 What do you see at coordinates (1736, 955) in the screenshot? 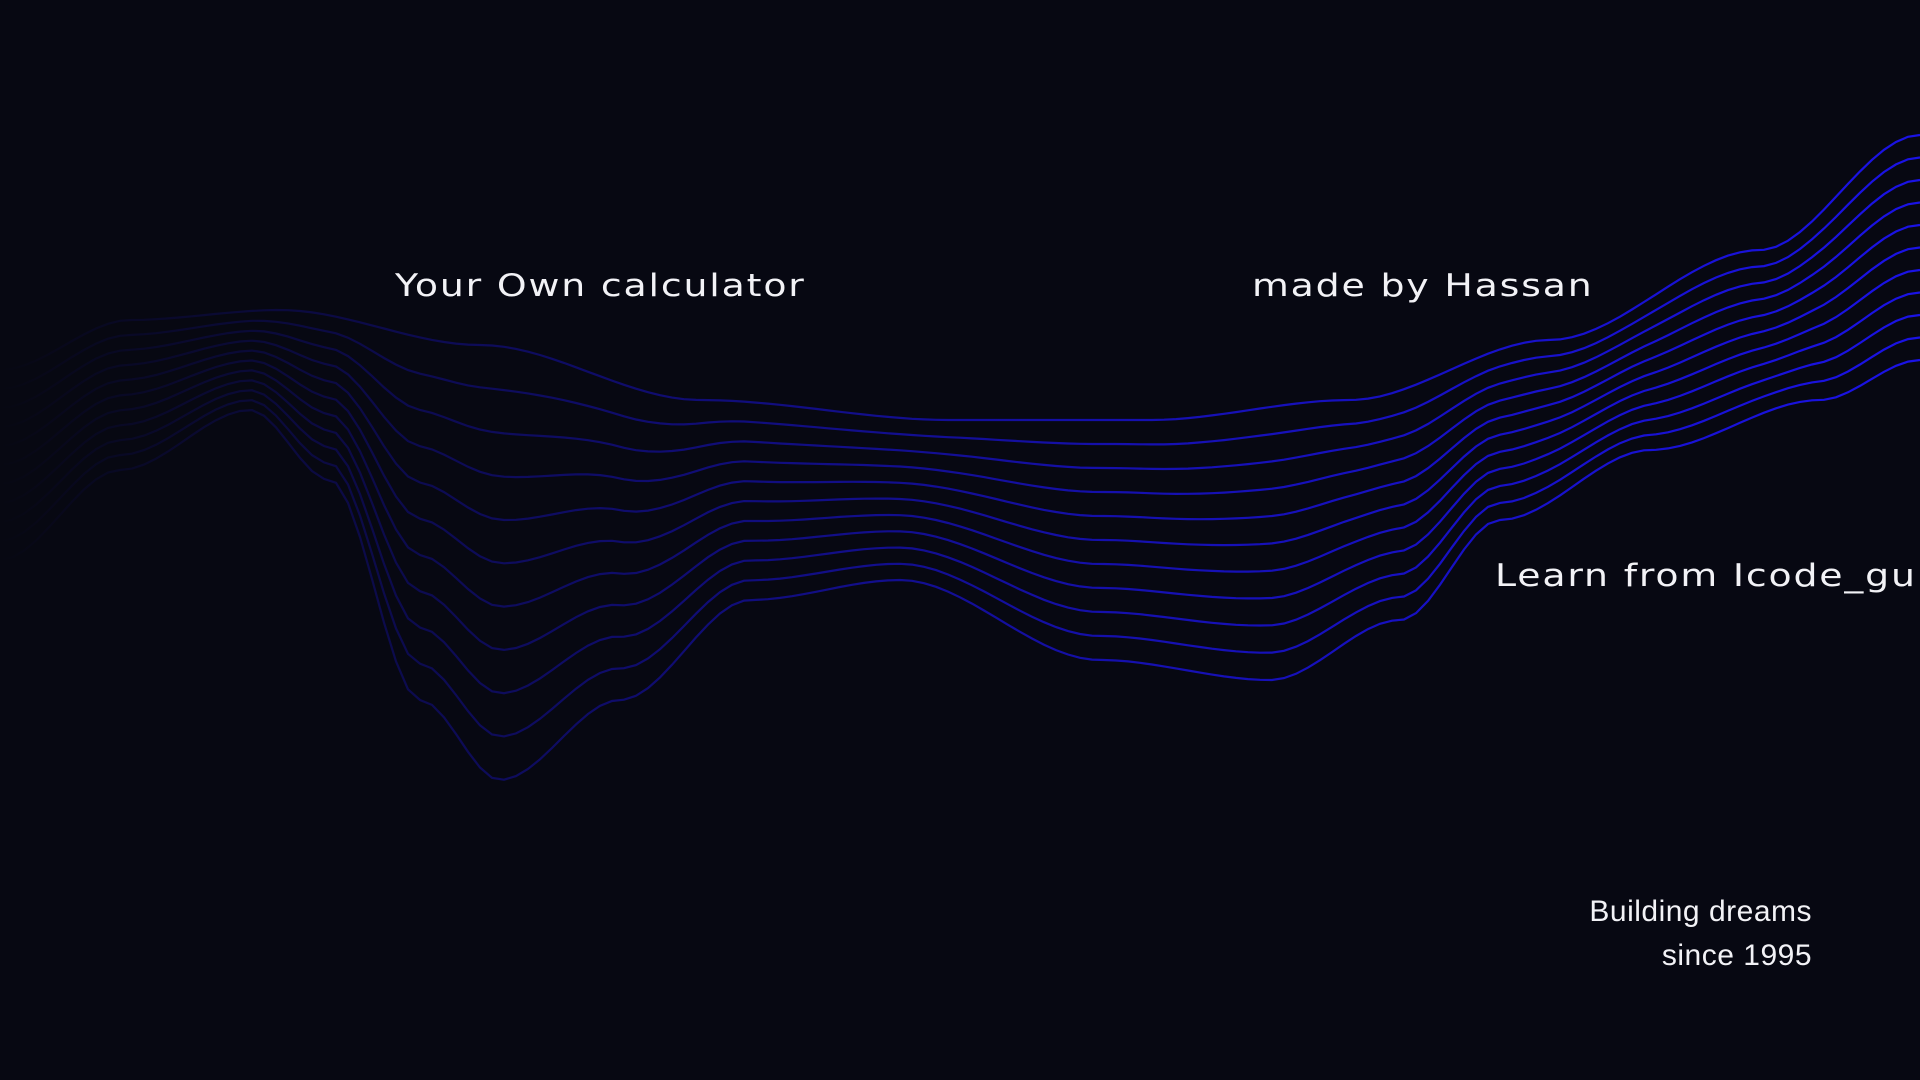
I see `tagline-line-2: since 1995` at bounding box center [1736, 955].